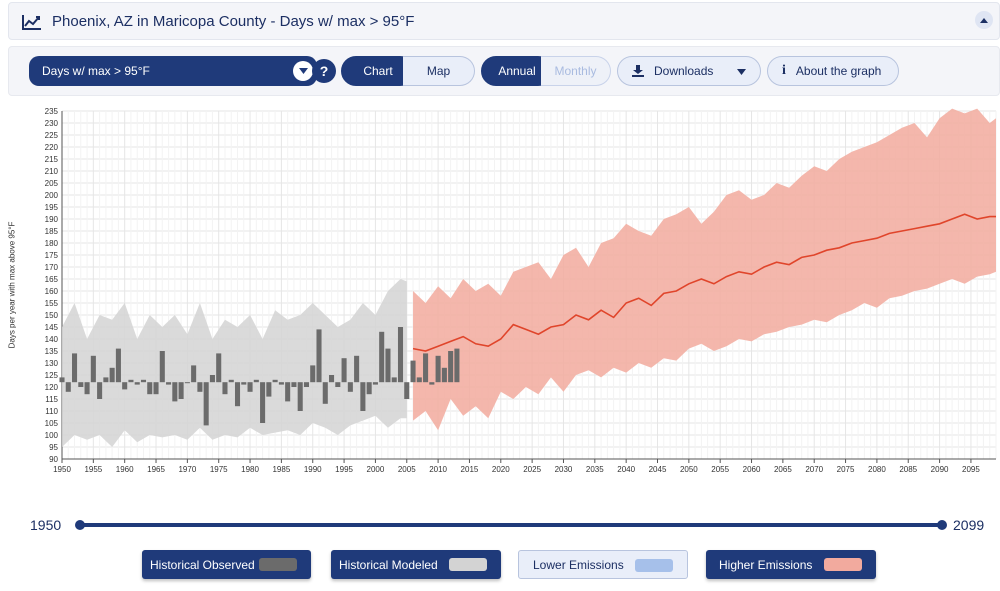  Describe the element at coordinates (942, 525) in the screenshot. I see `range-end-handle` at that location.